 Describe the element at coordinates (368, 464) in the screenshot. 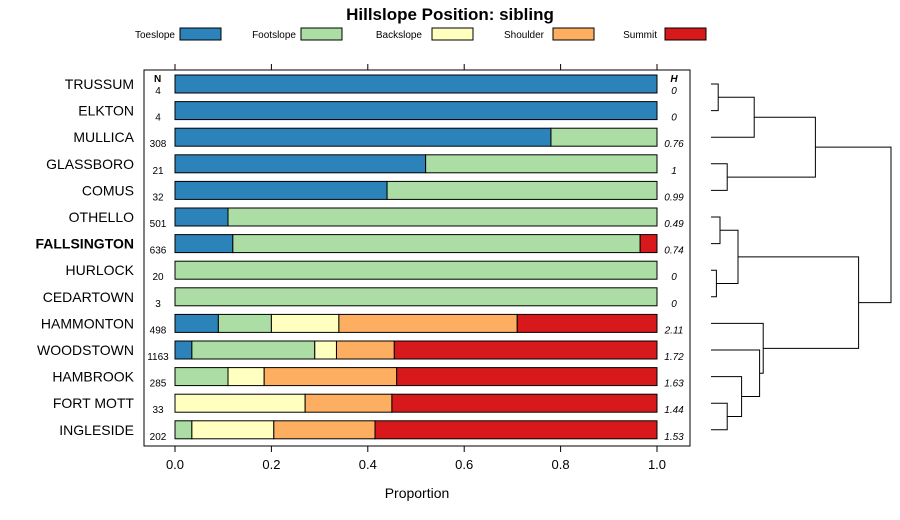

I see `x-tick-label-2: 0.4` at that location.